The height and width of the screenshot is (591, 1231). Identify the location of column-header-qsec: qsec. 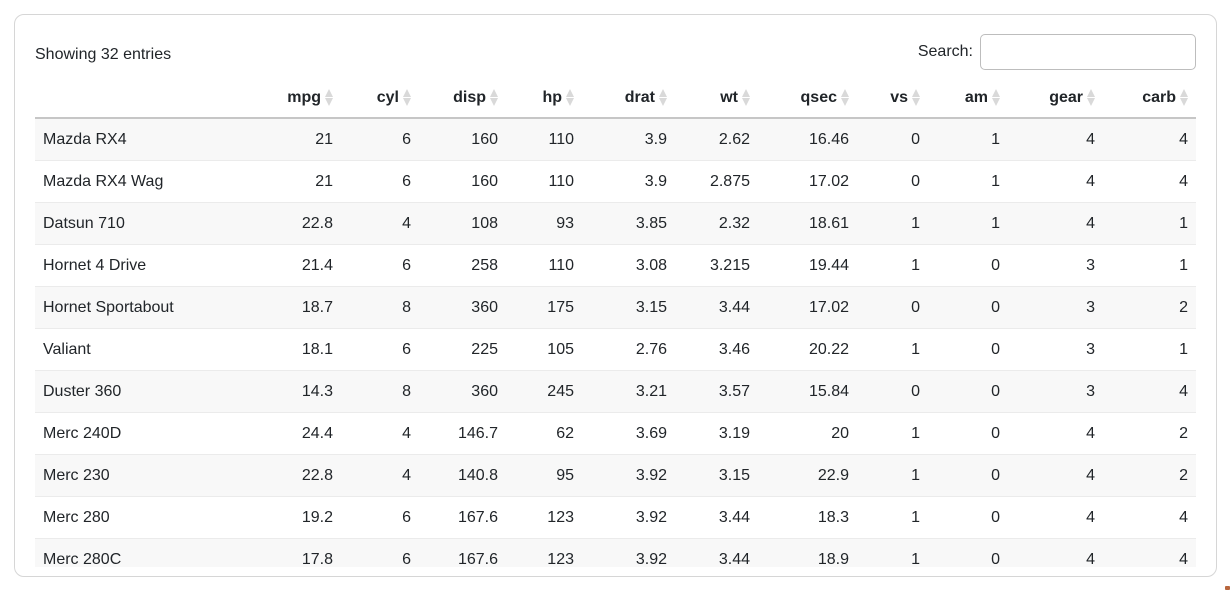
(807, 98).